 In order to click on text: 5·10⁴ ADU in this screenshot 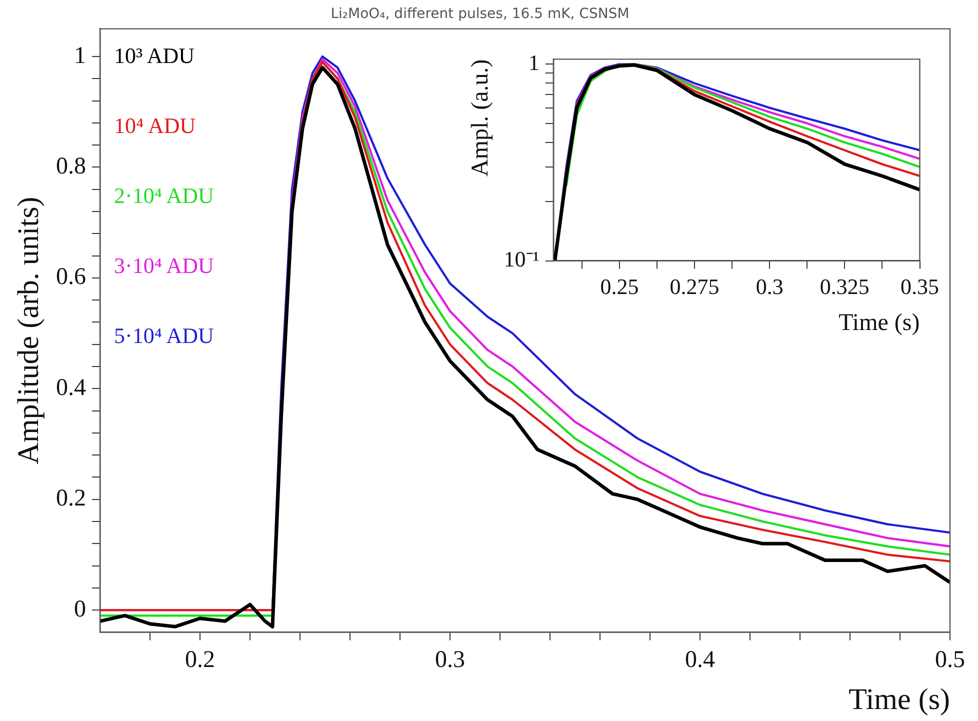, I will do `click(164, 335)`.